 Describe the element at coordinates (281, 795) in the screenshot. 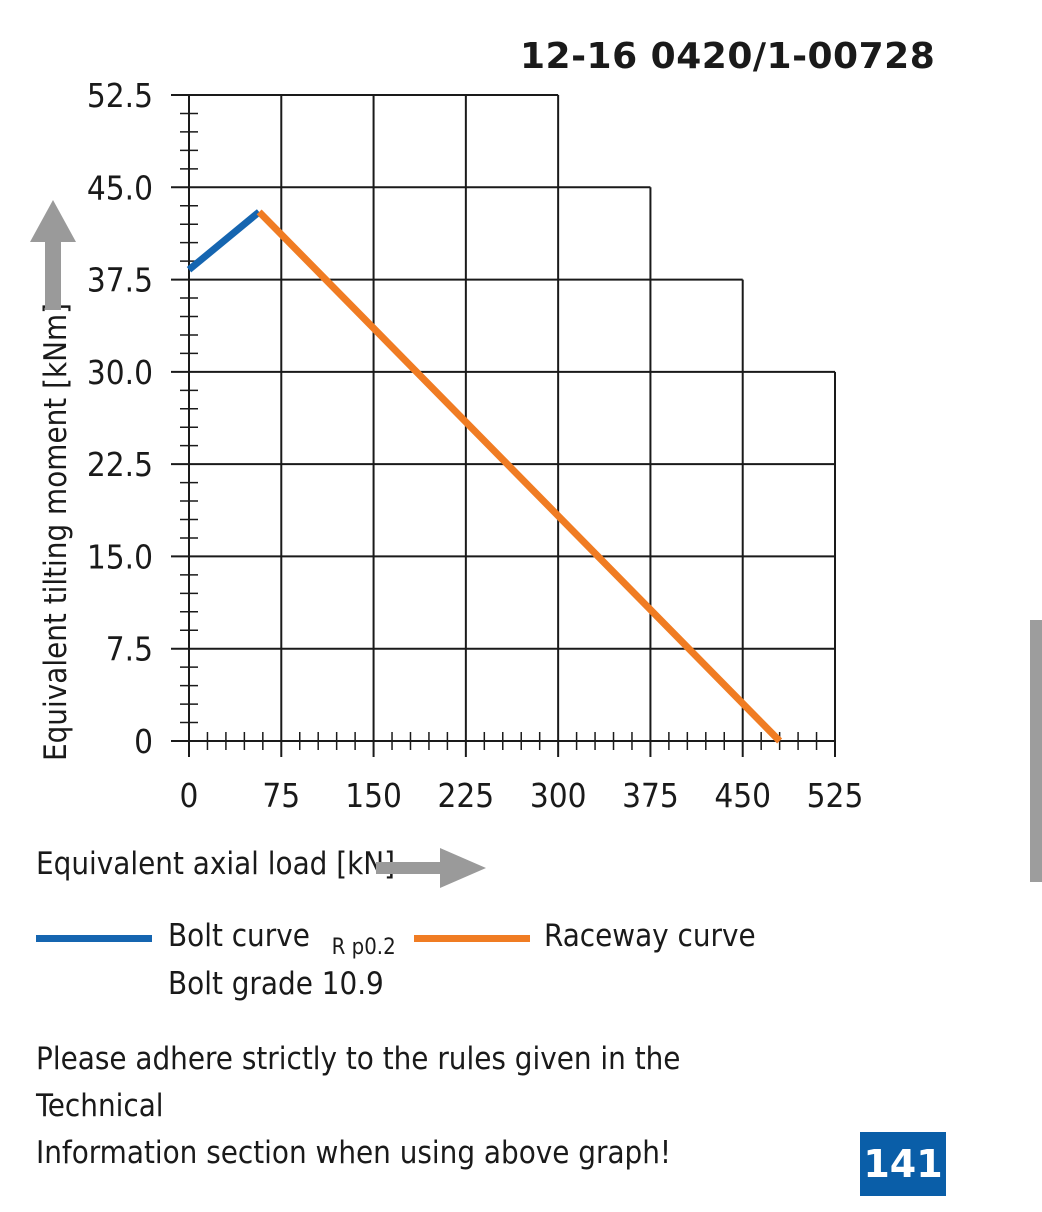

I see `x-tick-label: 75` at that location.